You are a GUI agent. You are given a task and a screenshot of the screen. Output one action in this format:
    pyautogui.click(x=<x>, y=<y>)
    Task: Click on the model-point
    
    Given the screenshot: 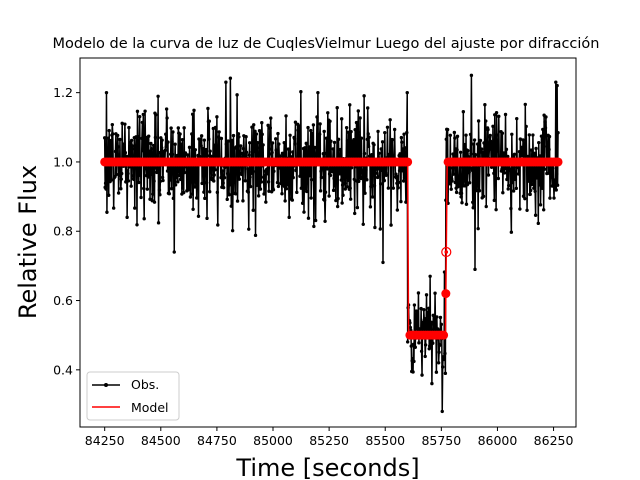 What is the action you would take?
    pyautogui.click(x=558, y=162)
    